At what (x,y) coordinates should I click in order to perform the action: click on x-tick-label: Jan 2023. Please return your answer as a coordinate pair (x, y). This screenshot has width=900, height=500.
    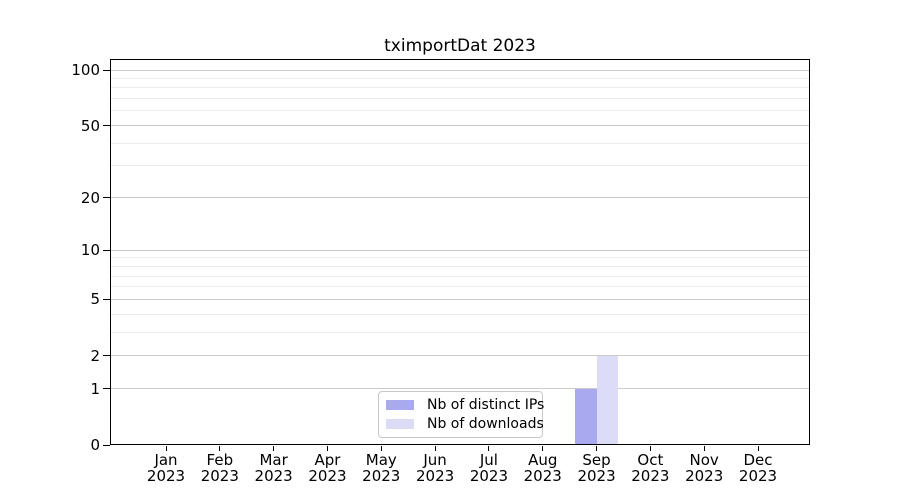
    Looking at the image, I should click on (166, 468).